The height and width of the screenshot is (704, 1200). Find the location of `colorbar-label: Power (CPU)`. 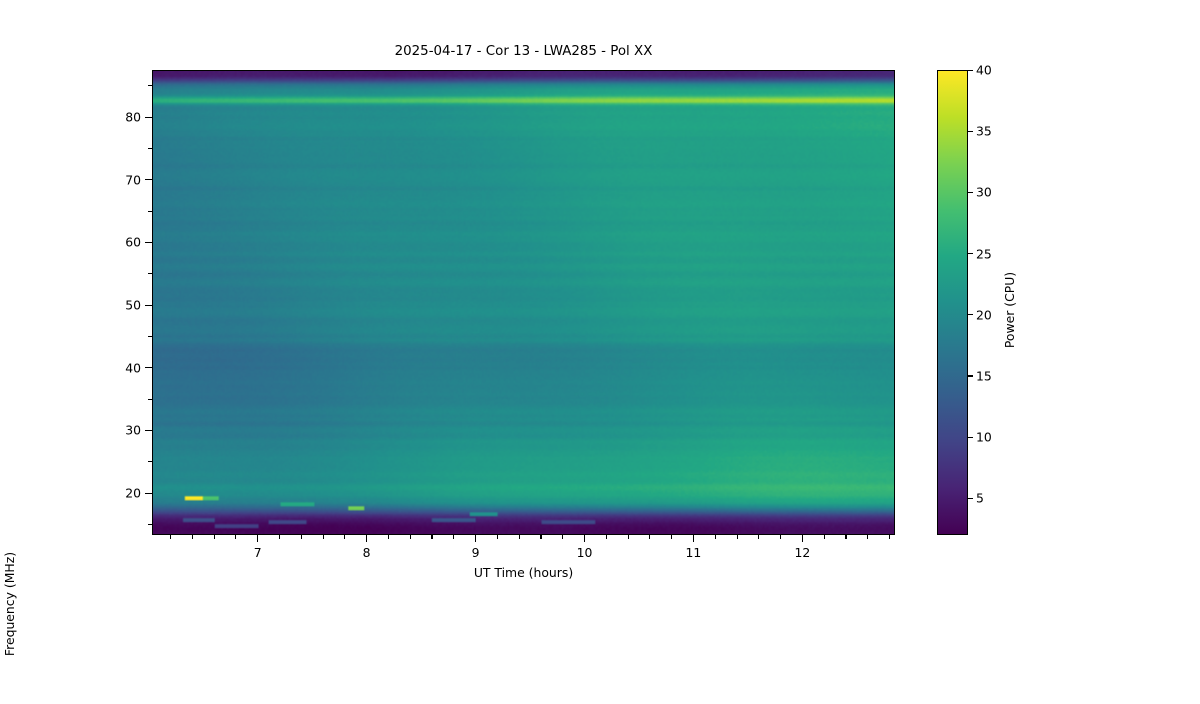

colorbar-label: Power (CPU) is located at coordinates (1009, 310).